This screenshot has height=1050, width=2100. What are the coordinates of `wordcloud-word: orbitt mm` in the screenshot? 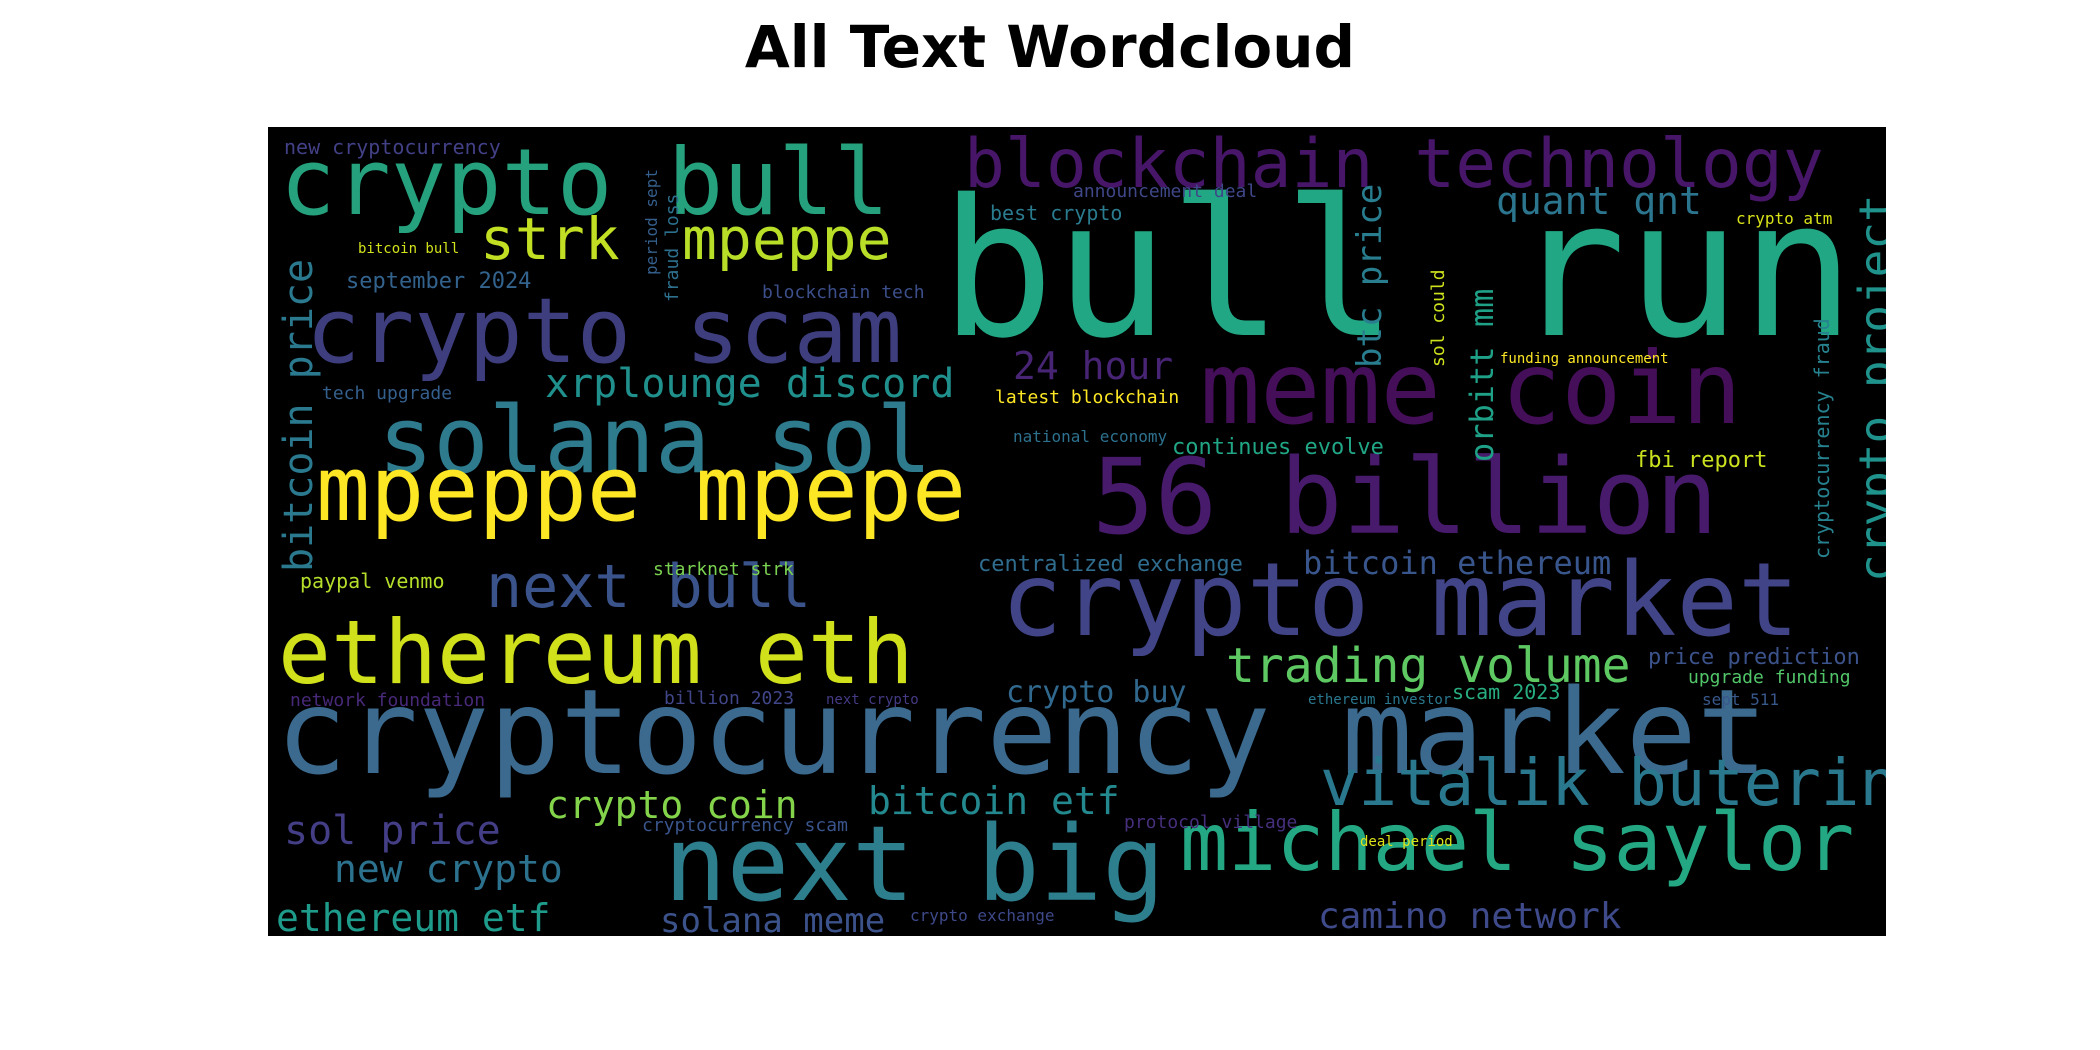 It's located at (1482, 375).